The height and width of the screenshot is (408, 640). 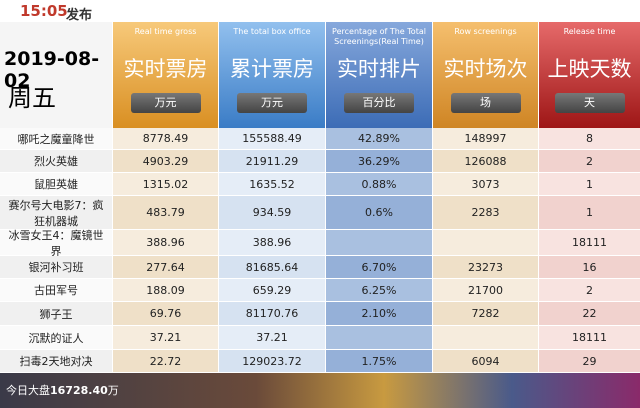 What do you see at coordinates (165, 361) in the screenshot?
I see `table-cell: 22.72` at bounding box center [165, 361].